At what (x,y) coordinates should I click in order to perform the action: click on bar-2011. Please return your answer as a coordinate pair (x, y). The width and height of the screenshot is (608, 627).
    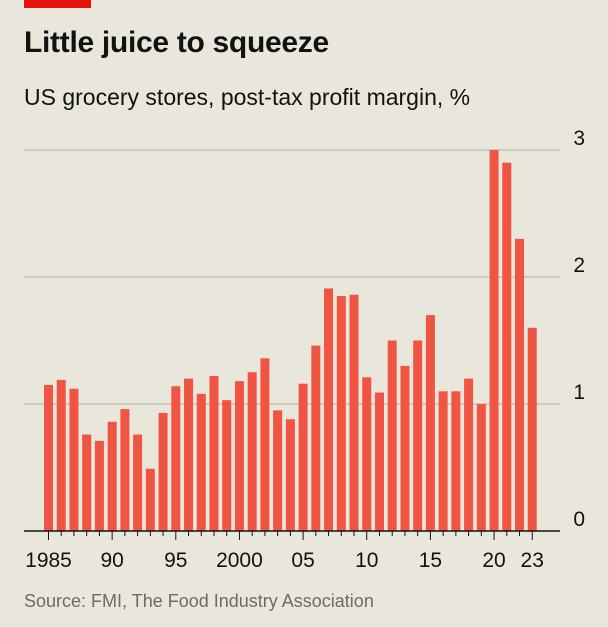
    Looking at the image, I should click on (379, 461).